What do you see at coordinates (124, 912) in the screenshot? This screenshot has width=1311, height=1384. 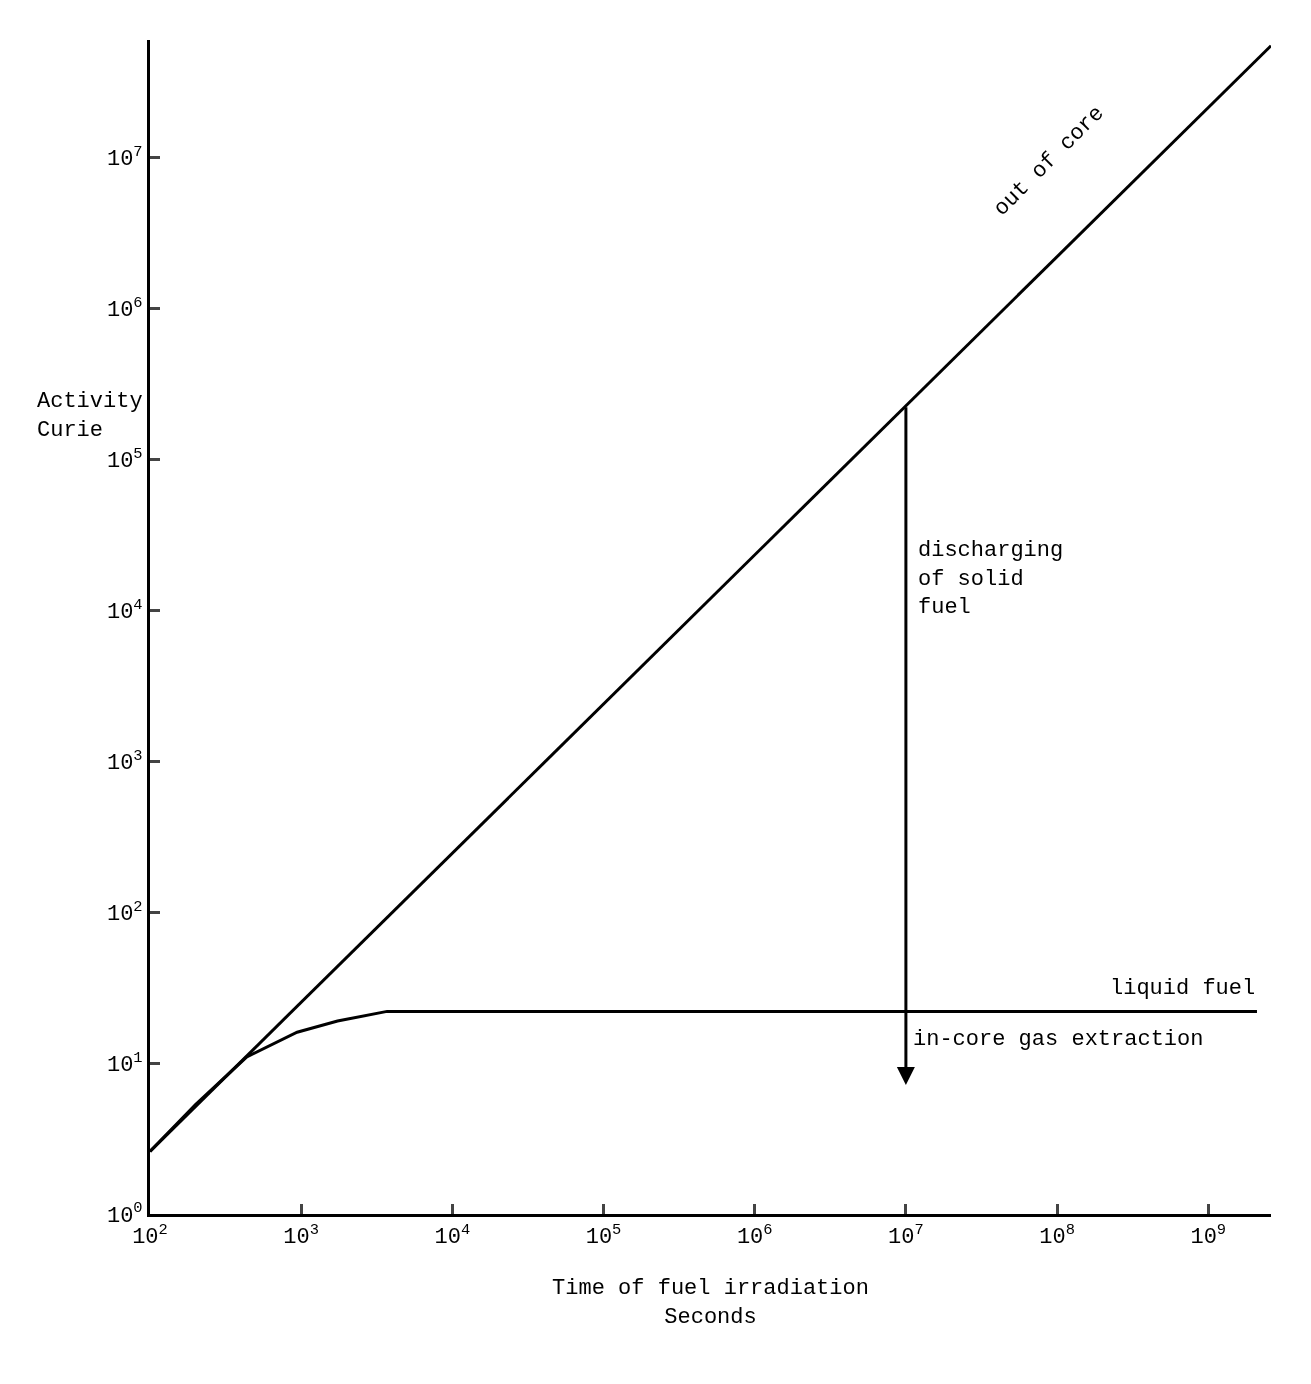 I see `y-tick-label: 10$^{2}$` at bounding box center [124, 912].